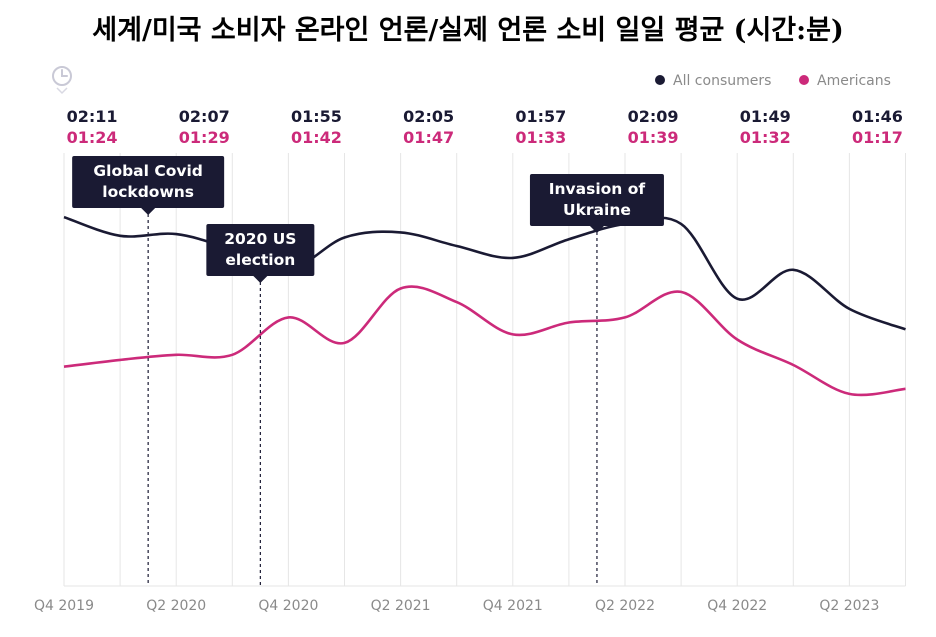 This screenshot has width=936, height=637. Describe the element at coordinates (765, 116) in the screenshot. I see `avg-all-label: 01:49` at that location.